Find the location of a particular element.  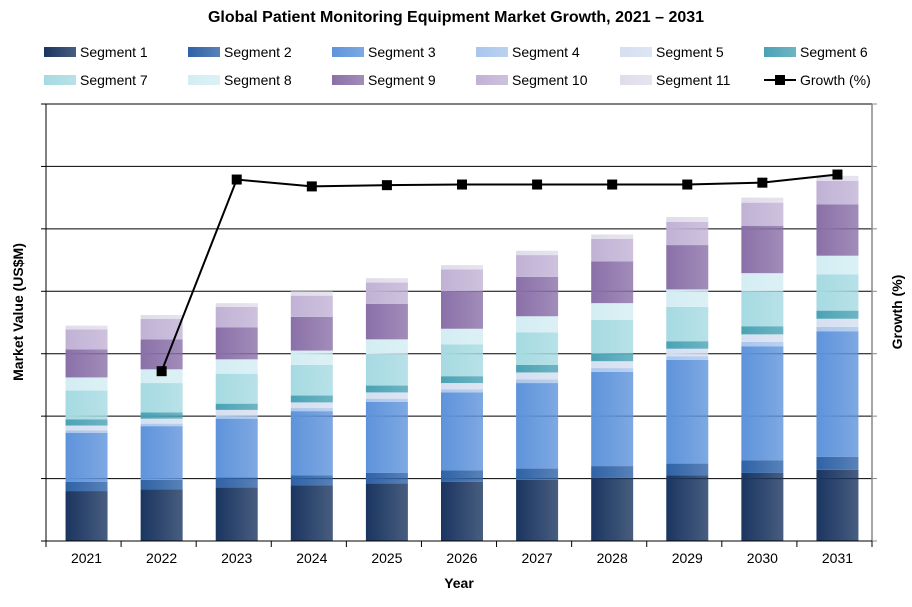

legend-item-9: Segment 9 is located at coordinates (384, 80).